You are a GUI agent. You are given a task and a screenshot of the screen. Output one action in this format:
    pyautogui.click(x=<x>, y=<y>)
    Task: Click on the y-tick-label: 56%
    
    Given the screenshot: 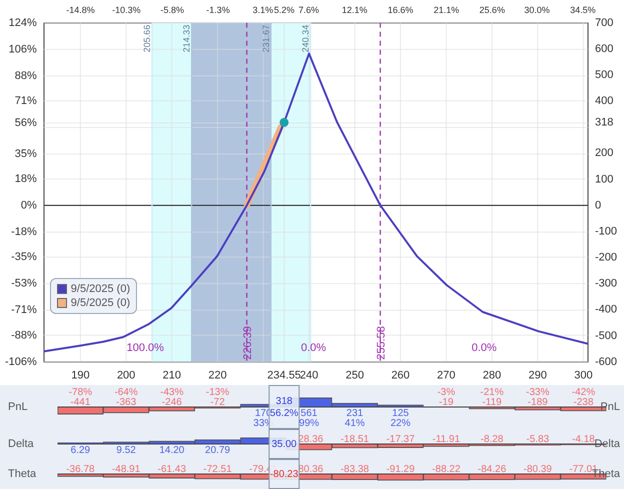 What is the action you would take?
    pyautogui.click(x=25, y=123)
    